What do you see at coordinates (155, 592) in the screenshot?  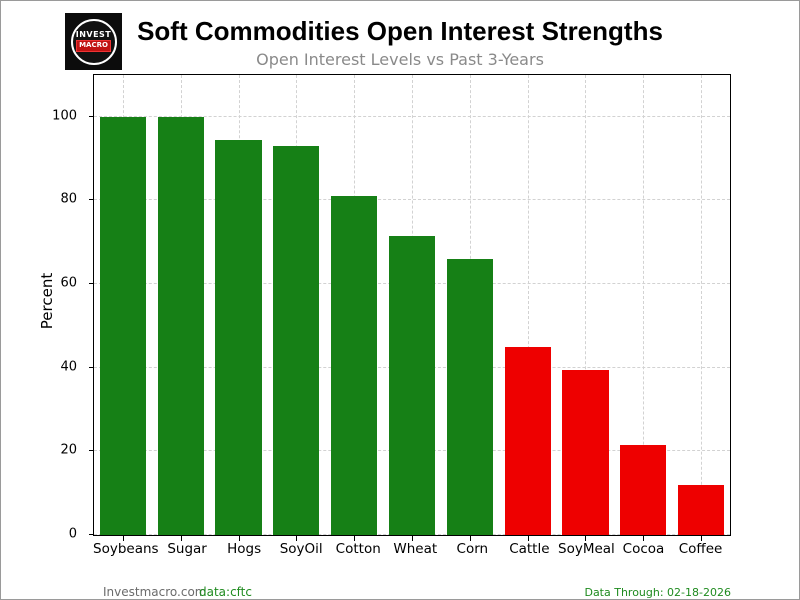 I see `footer-site-text: Investmacro.com` at bounding box center [155, 592].